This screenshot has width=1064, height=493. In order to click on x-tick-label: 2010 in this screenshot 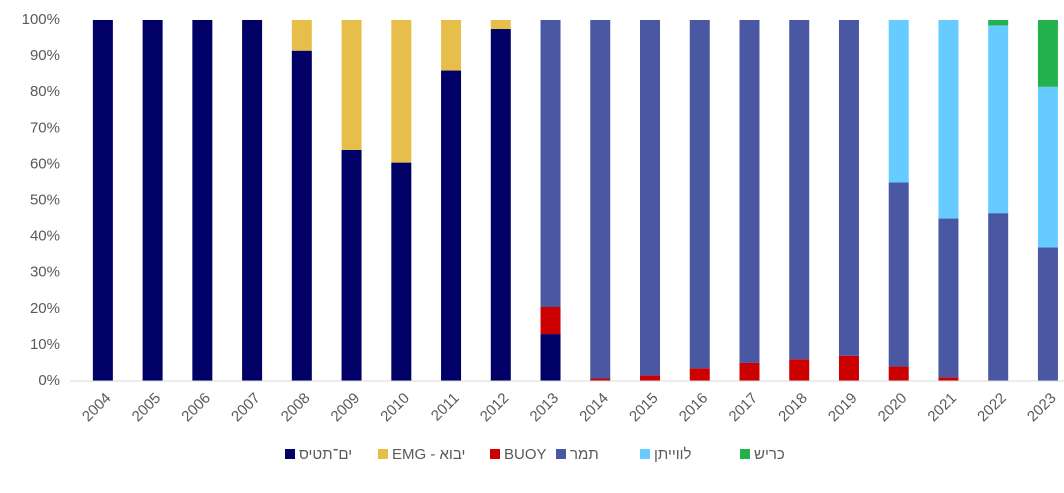, I will do `click(395, 408)`.